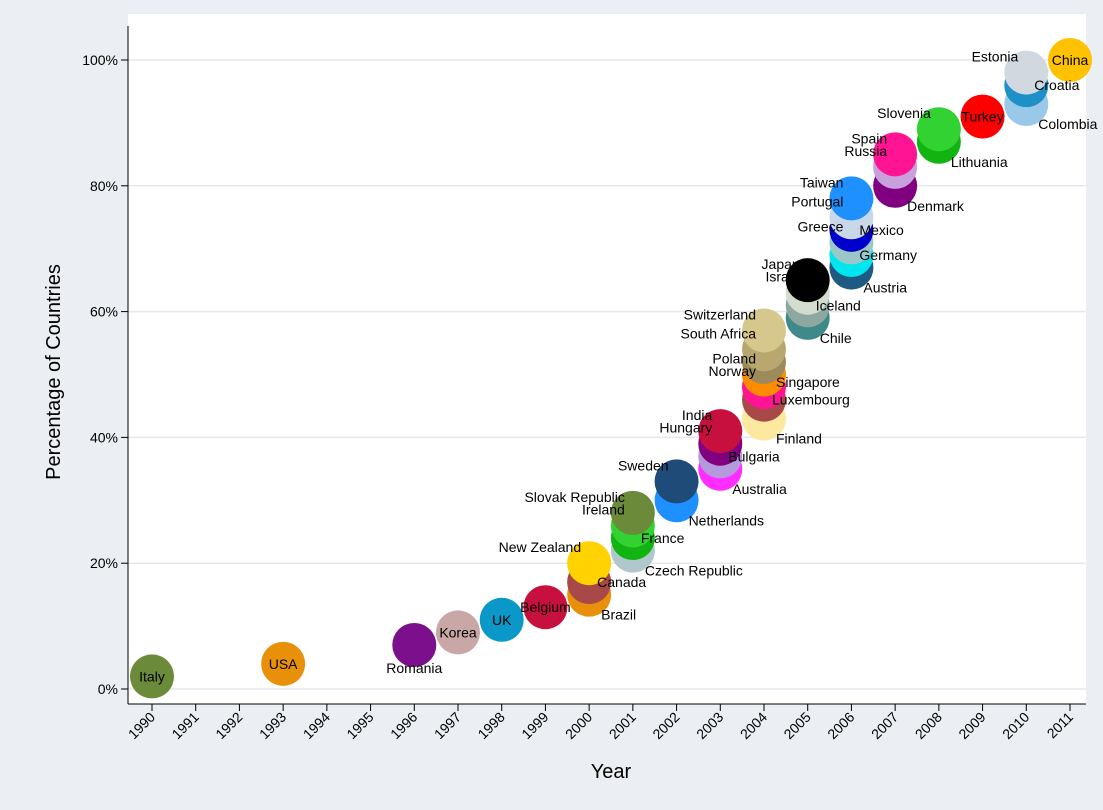 This screenshot has height=810, width=1103. I want to click on point-label: Sweden, so click(643, 465).